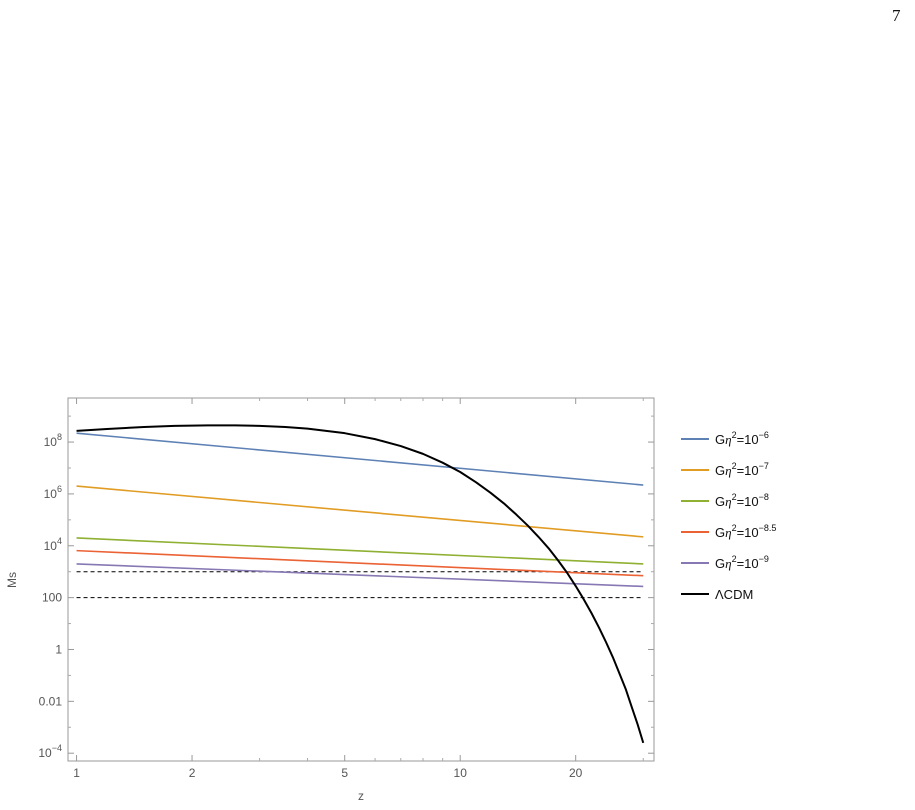  What do you see at coordinates (57, 748) in the screenshot?
I see `y-tick-label-exponent: −4` at bounding box center [57, 748].